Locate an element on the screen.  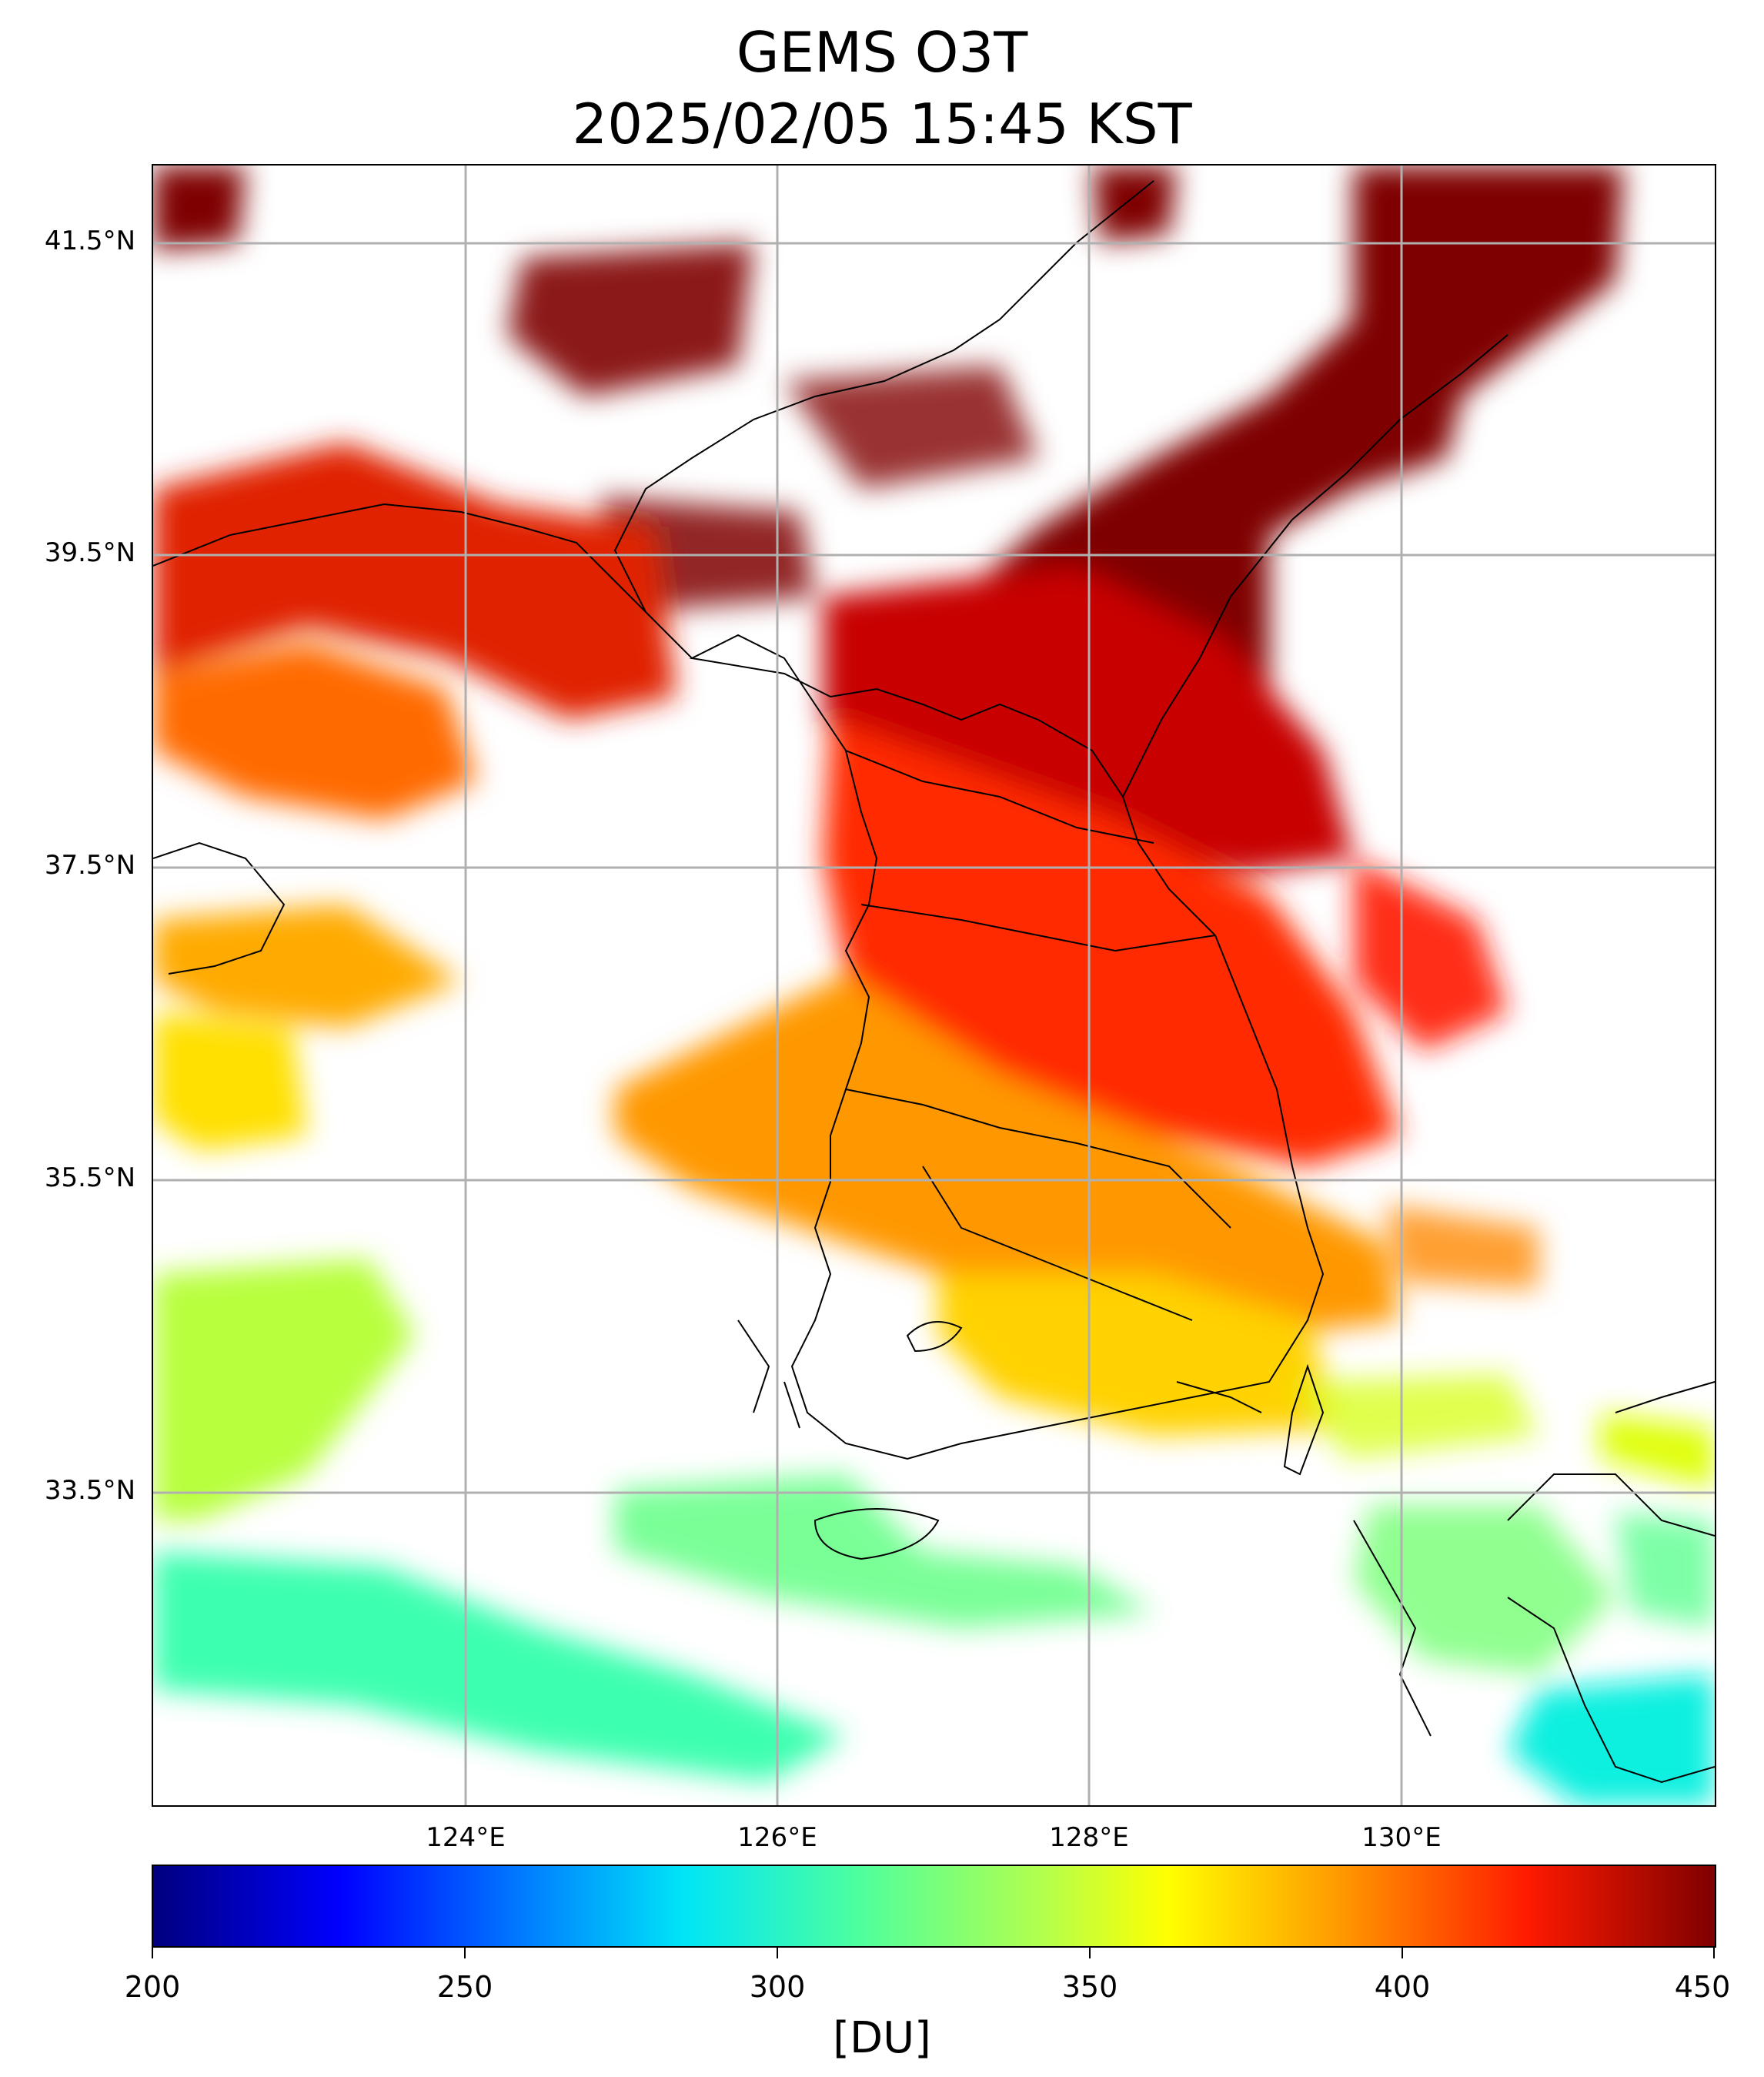
inland-borders is located at coordinates (1038, 1052).